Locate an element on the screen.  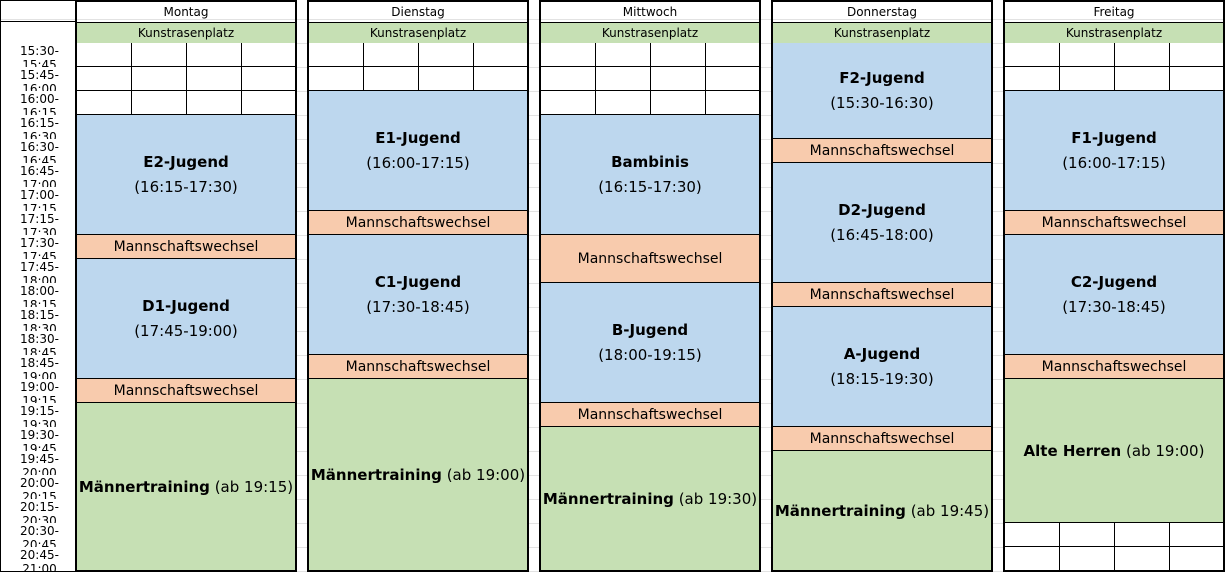
adult-training-block: Alte Herren (ab 19:00) is located at coordinates (1114, 451).